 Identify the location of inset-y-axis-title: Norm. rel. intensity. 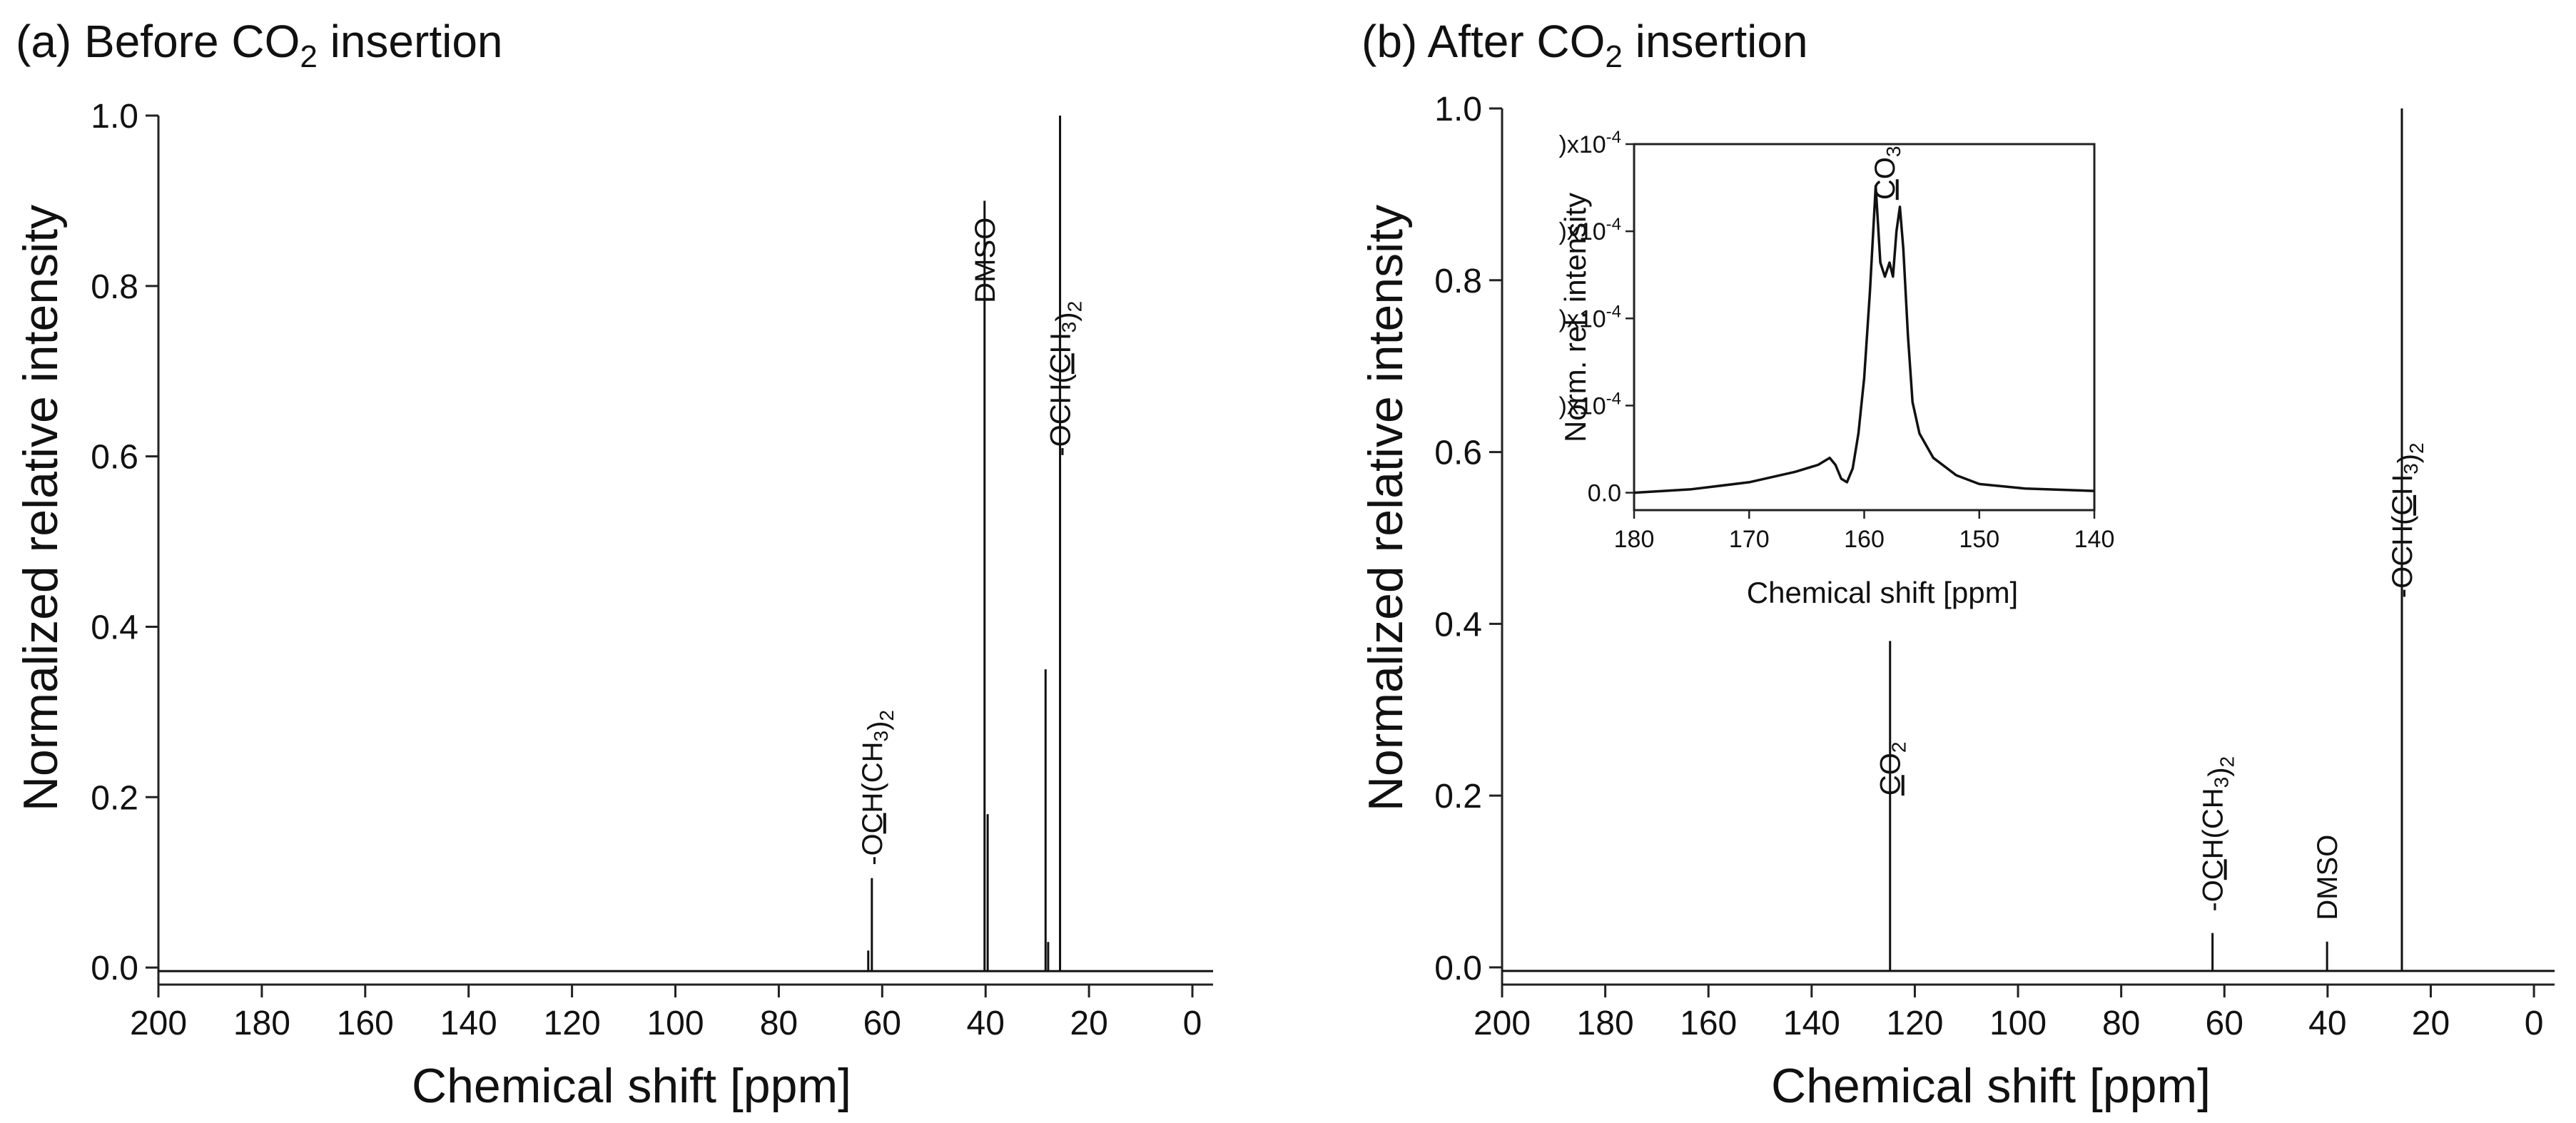
(1575, 318).